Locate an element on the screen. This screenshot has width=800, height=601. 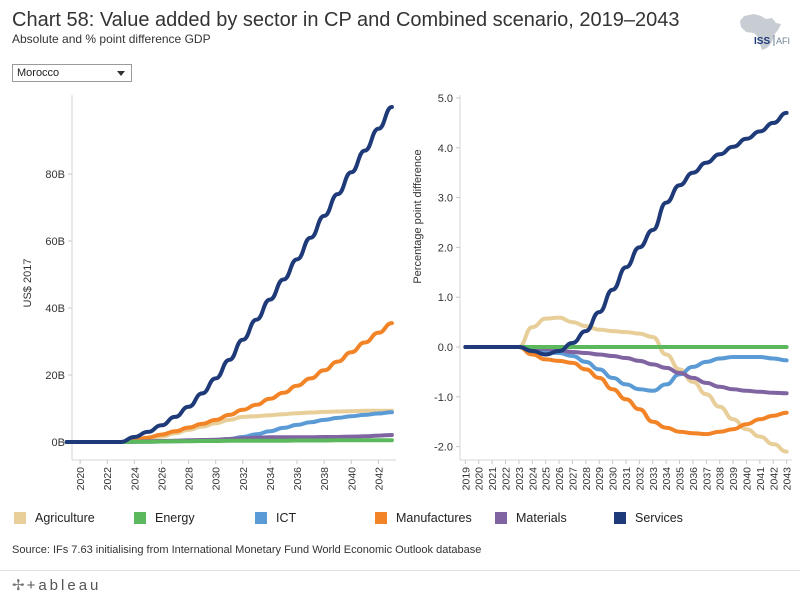
right-xtick-label: 2021 is located at coordinates (493, 479).